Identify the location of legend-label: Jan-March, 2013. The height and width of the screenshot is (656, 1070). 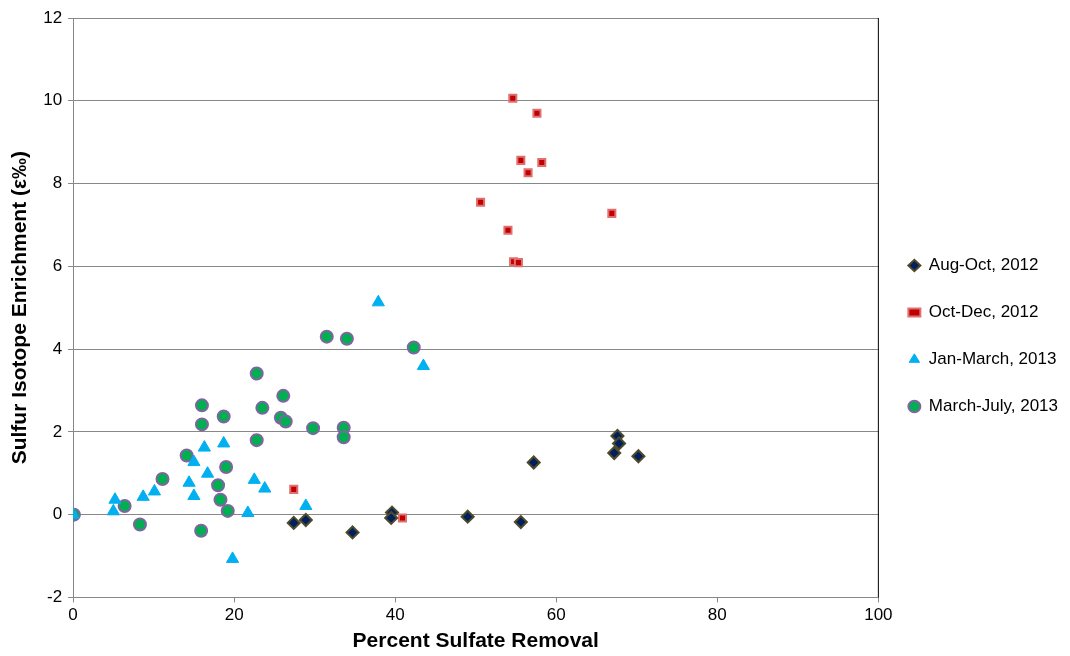
(992, 359).